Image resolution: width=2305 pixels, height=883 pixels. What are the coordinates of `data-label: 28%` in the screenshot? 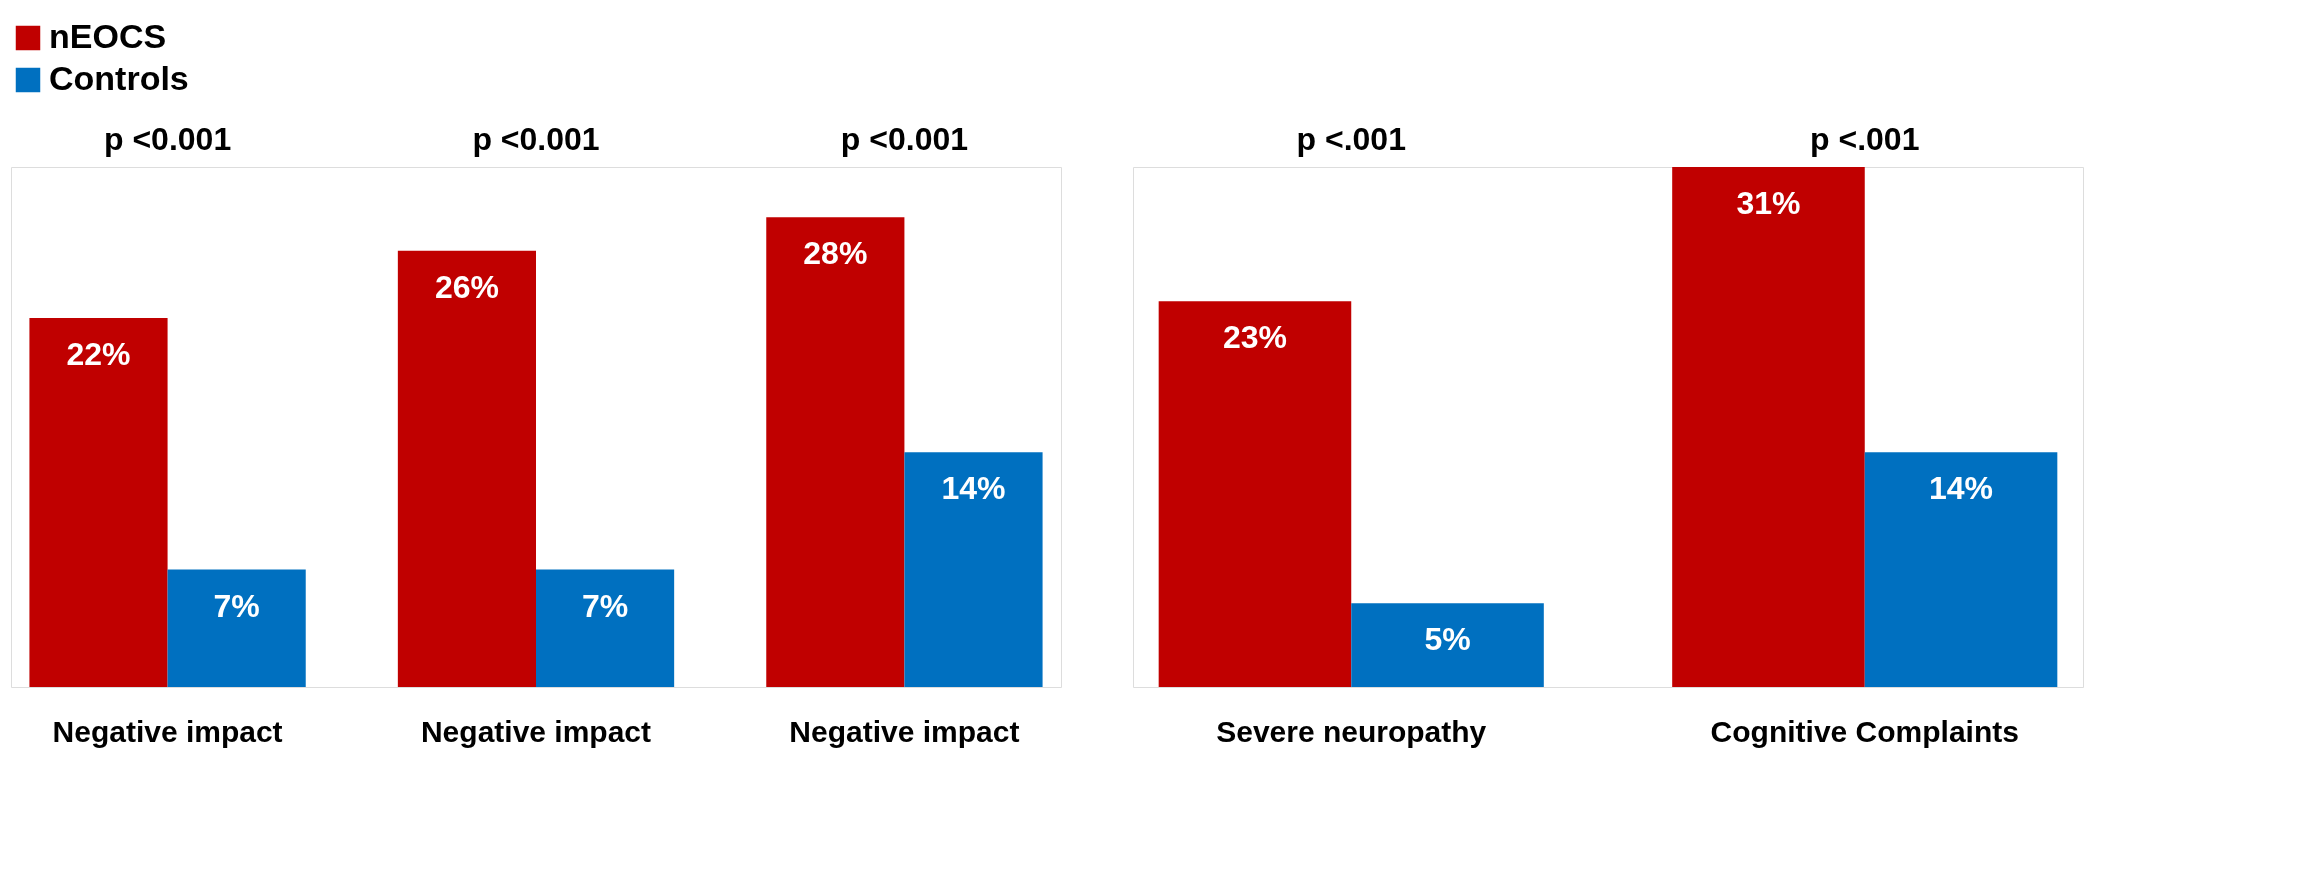 It's located at (835, 253).